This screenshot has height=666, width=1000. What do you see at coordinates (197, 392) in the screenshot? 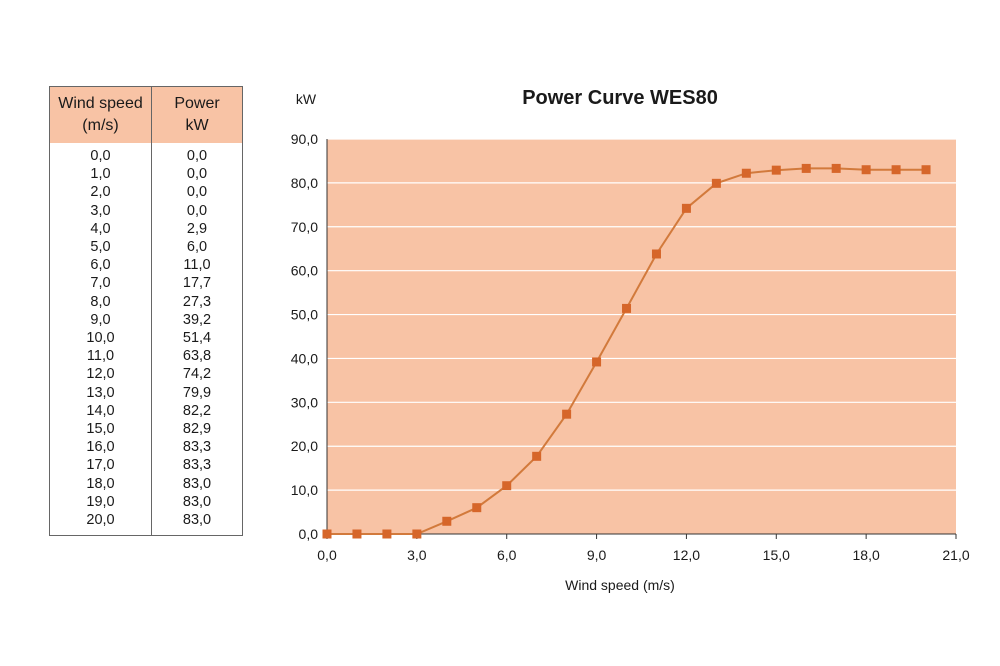
I see `table-cell-power: 79,9` at bounding box center [197, 392].